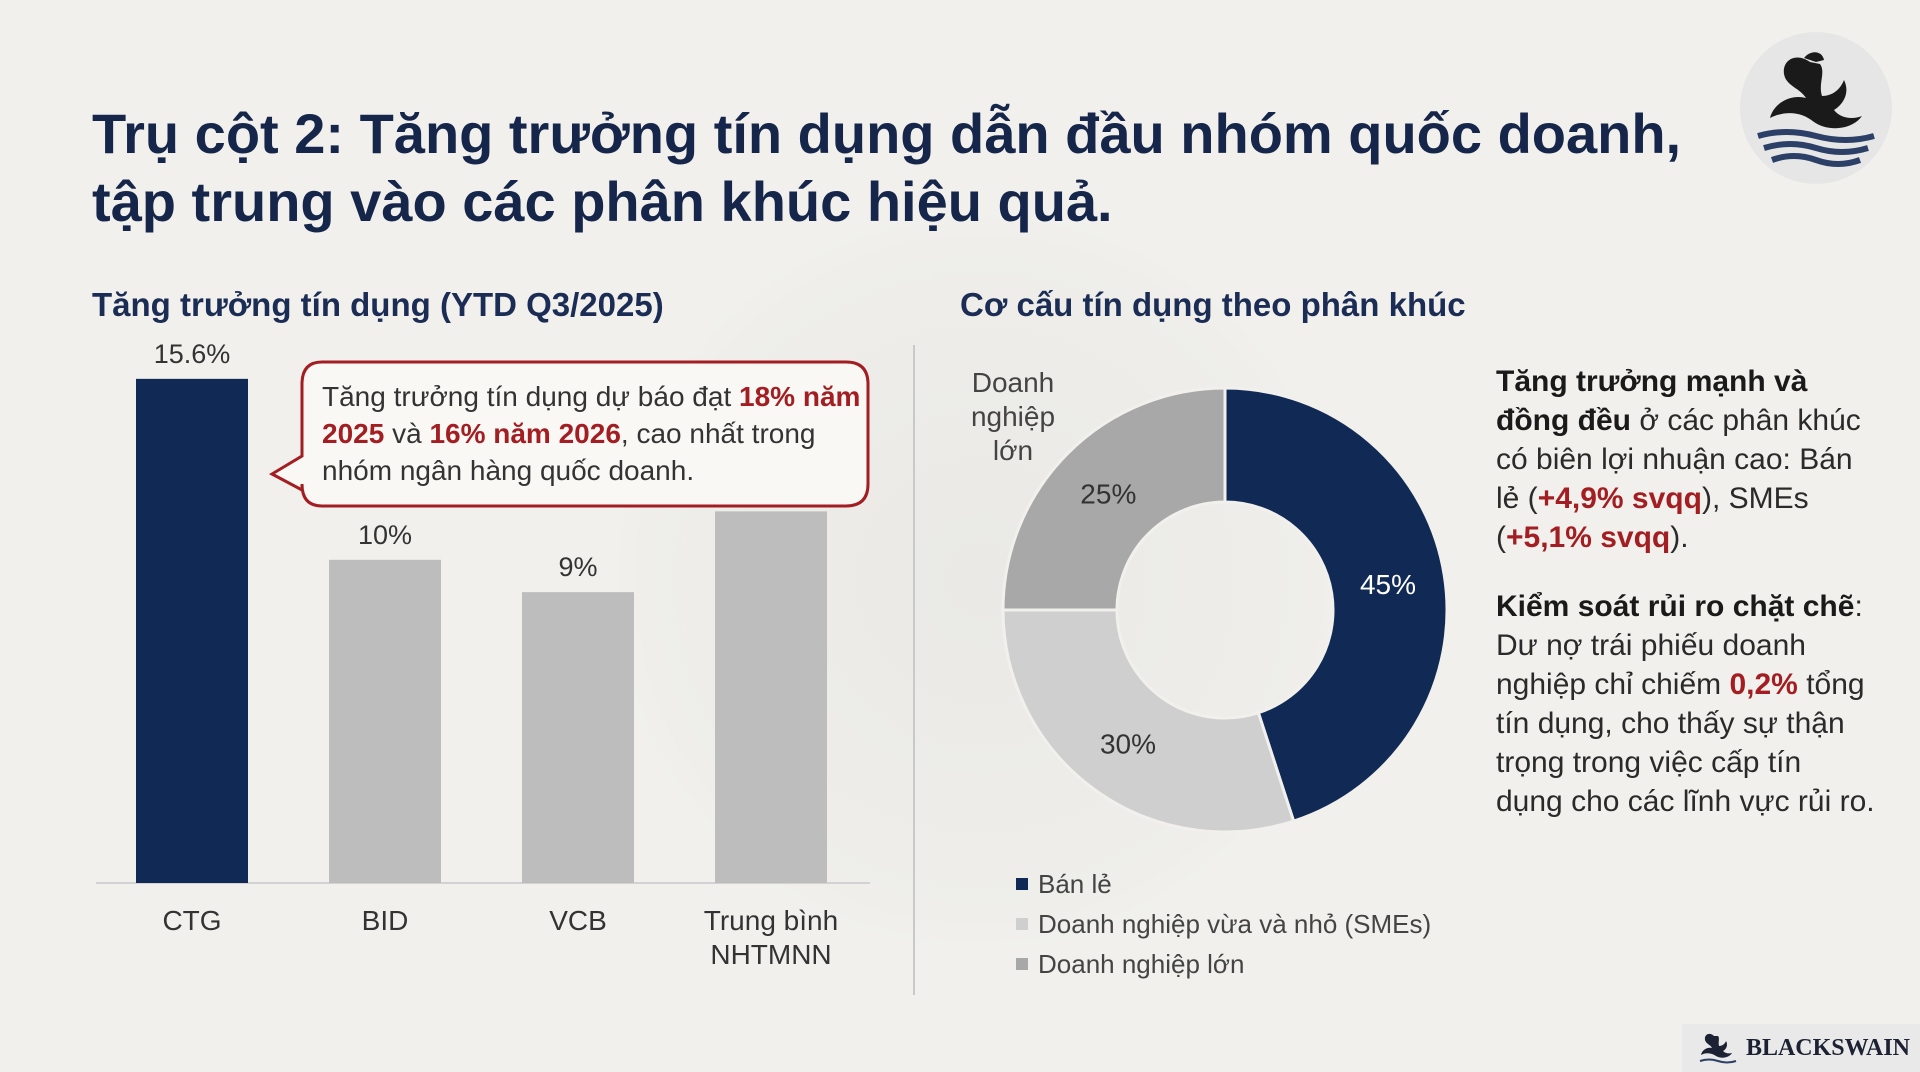  I want to click on note-risk-heading: Kiểm soát rủi ro chặt chẽ, so click(1675, 606).